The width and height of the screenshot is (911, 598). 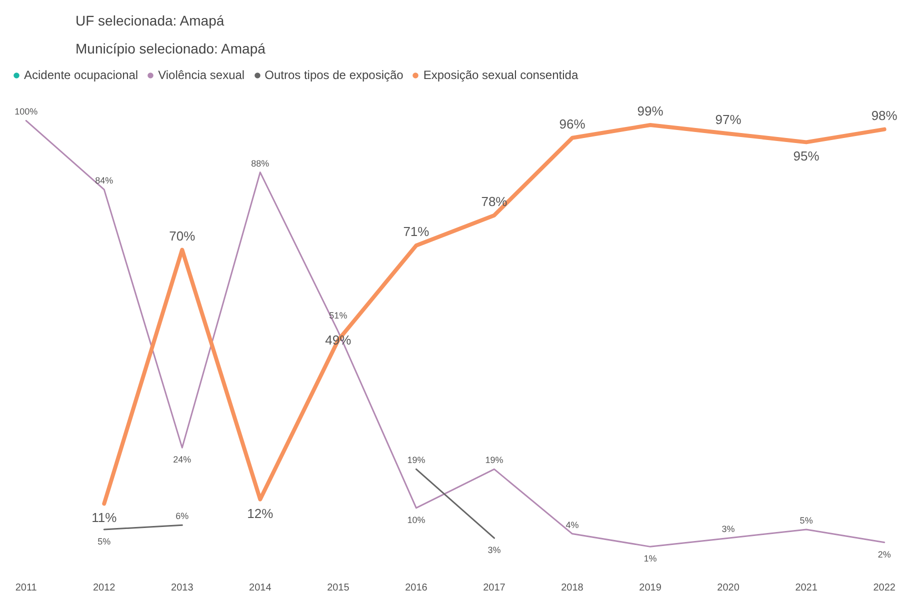 I want to click on legend-label: Violência sexual, so click(x=201, y=75).